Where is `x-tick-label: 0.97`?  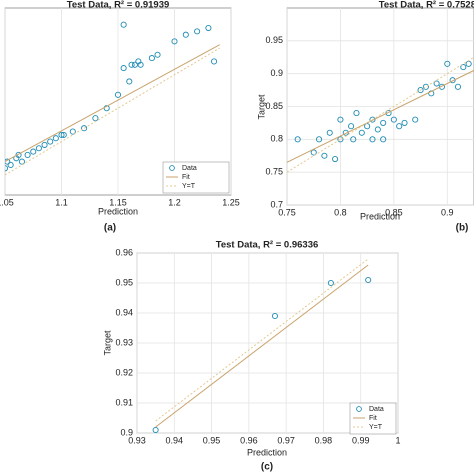
x-tick-label: 0.97 is located at coordinates (286, 440).